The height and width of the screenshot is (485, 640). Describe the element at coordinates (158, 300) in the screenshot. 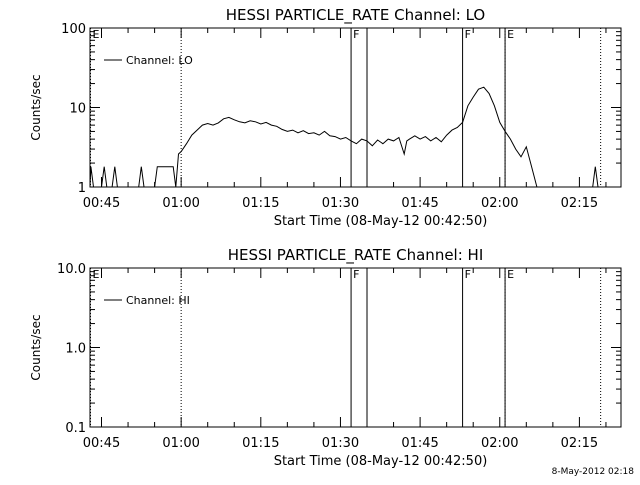

I see `legend-label: Channel: HI` at that location.